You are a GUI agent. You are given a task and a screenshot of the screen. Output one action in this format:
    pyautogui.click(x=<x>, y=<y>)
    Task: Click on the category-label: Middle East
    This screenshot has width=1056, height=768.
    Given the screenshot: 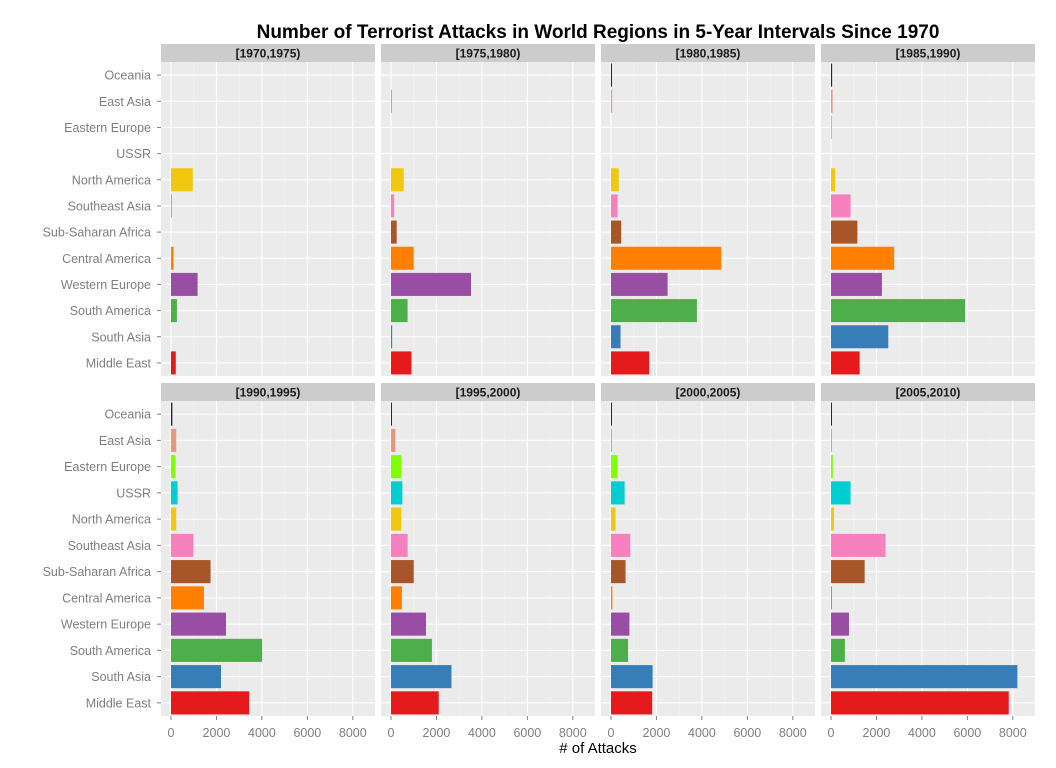 What is the action you would take?
    pyautogui.click(x=119, y=363)
    